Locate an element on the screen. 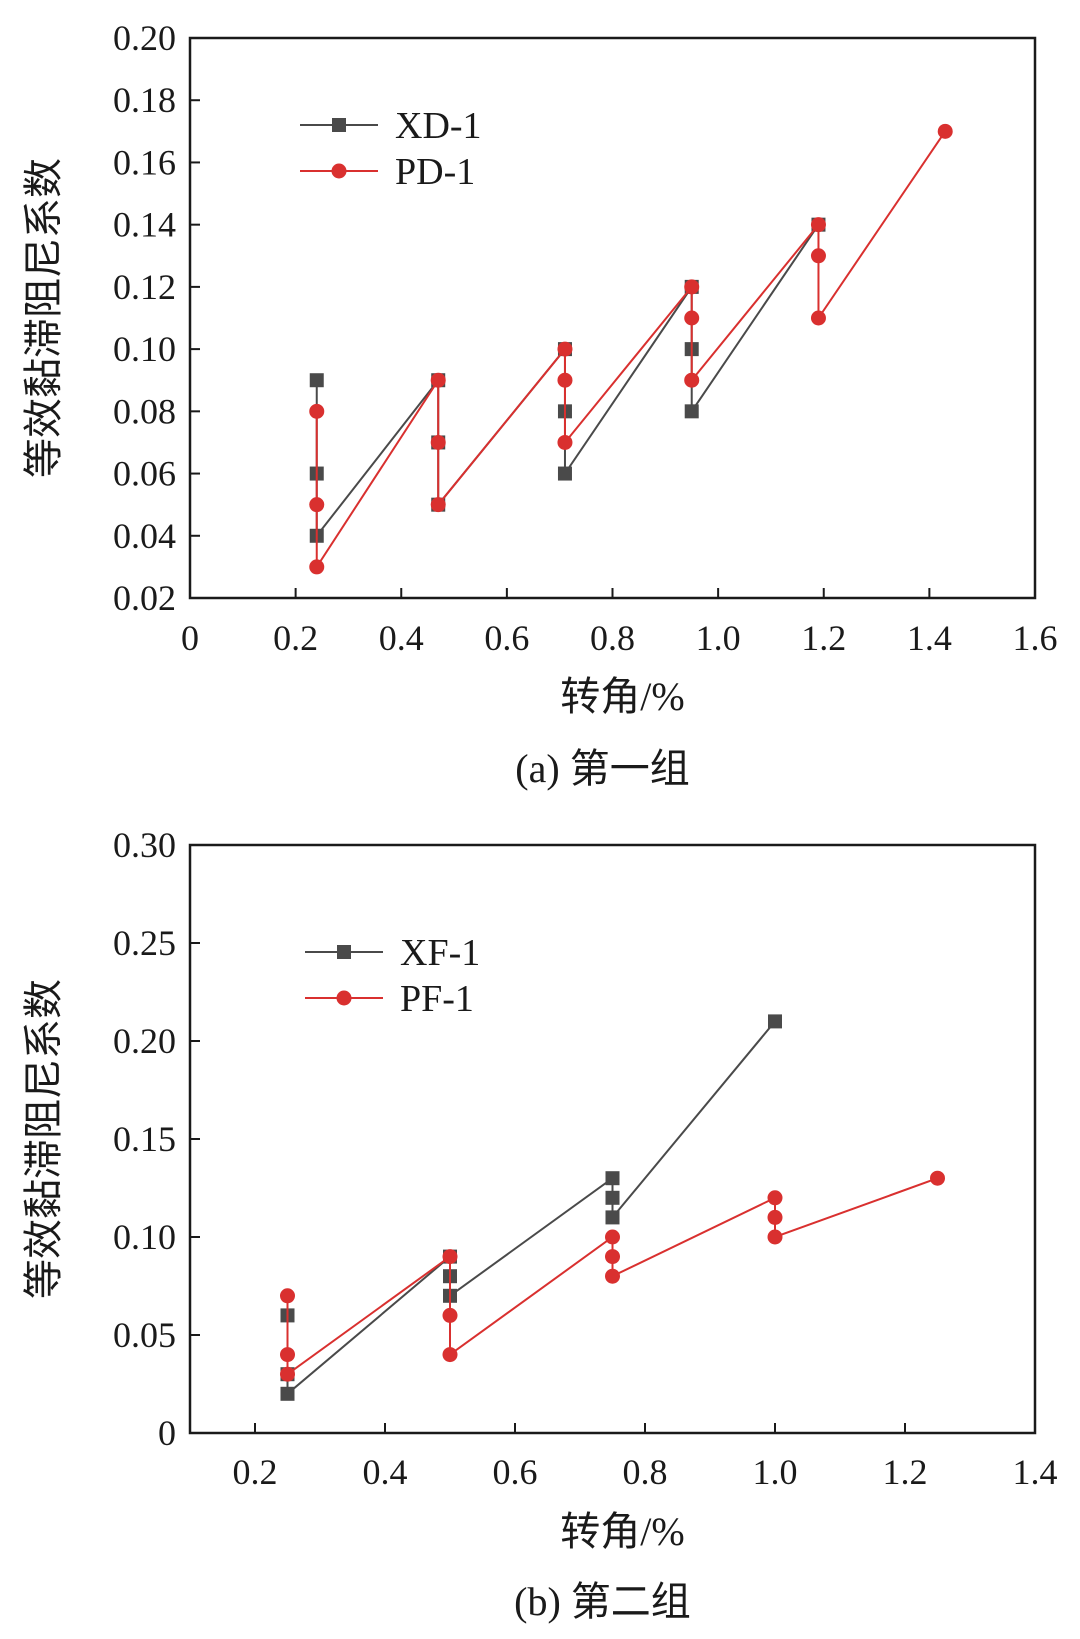 The height and width of the screenshot is (1639, 1080). y-tick-label: 0.18 is located at coordinates (144, 100).